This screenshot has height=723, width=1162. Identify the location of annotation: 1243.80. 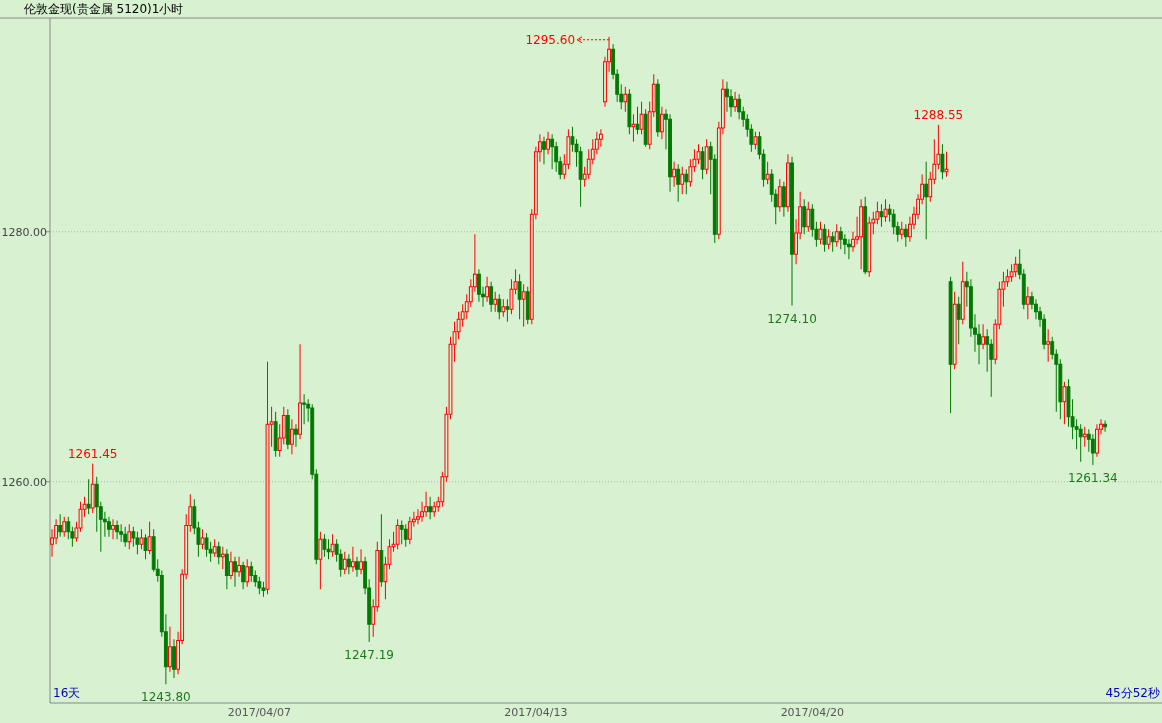
(166, 697).